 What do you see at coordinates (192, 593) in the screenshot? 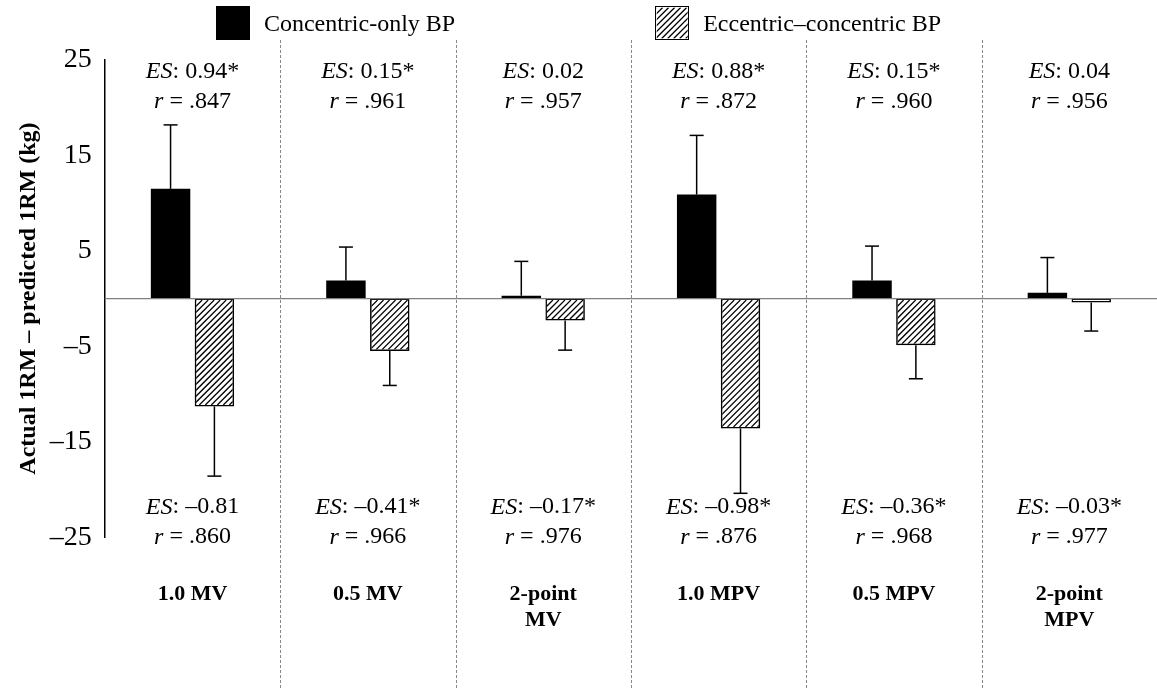
I see `x-tick-label: 1.0 MV` at bounding box center [192, 593].